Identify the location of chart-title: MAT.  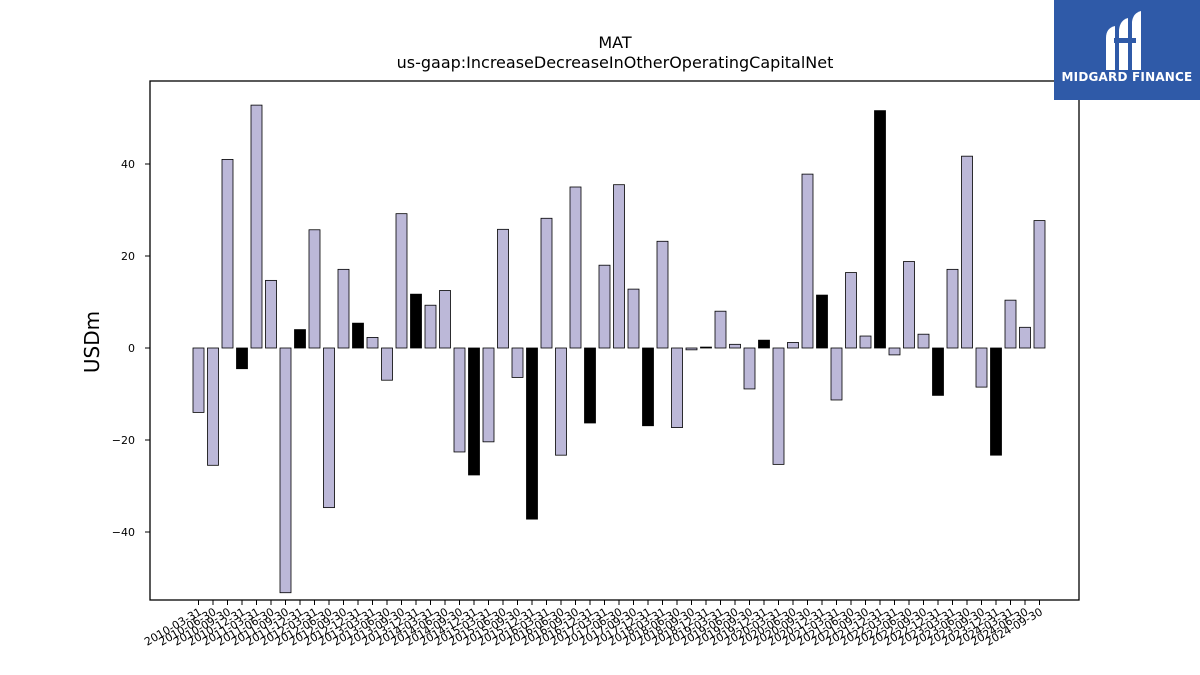
(615, 42).